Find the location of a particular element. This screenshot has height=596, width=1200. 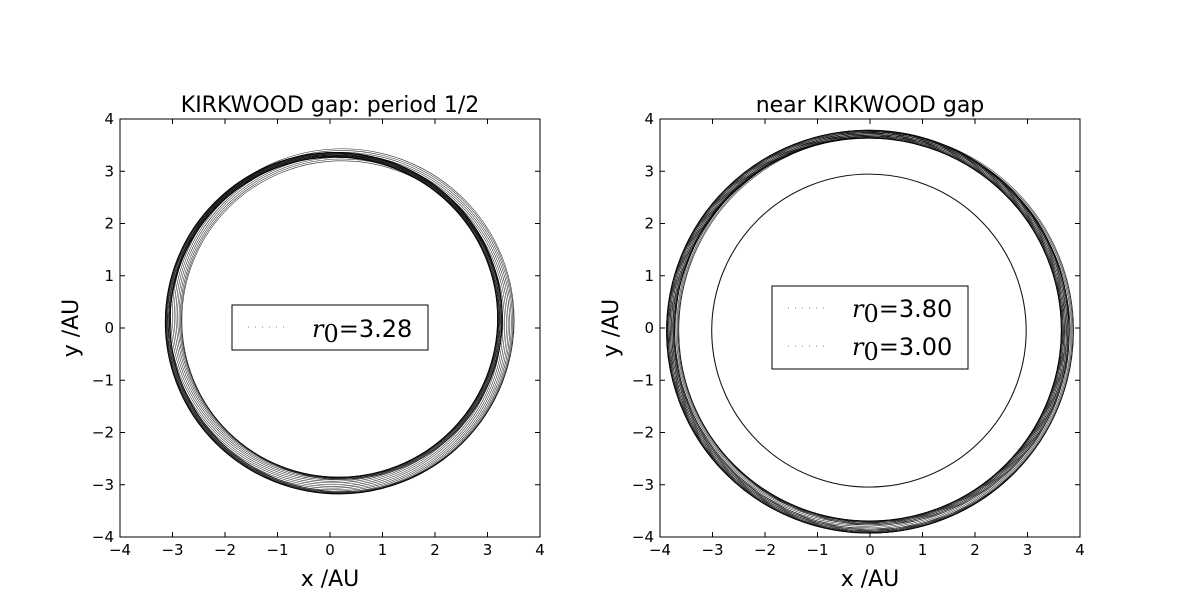

legend-entry: r0=3.28 is located at coordinates (330, 331).